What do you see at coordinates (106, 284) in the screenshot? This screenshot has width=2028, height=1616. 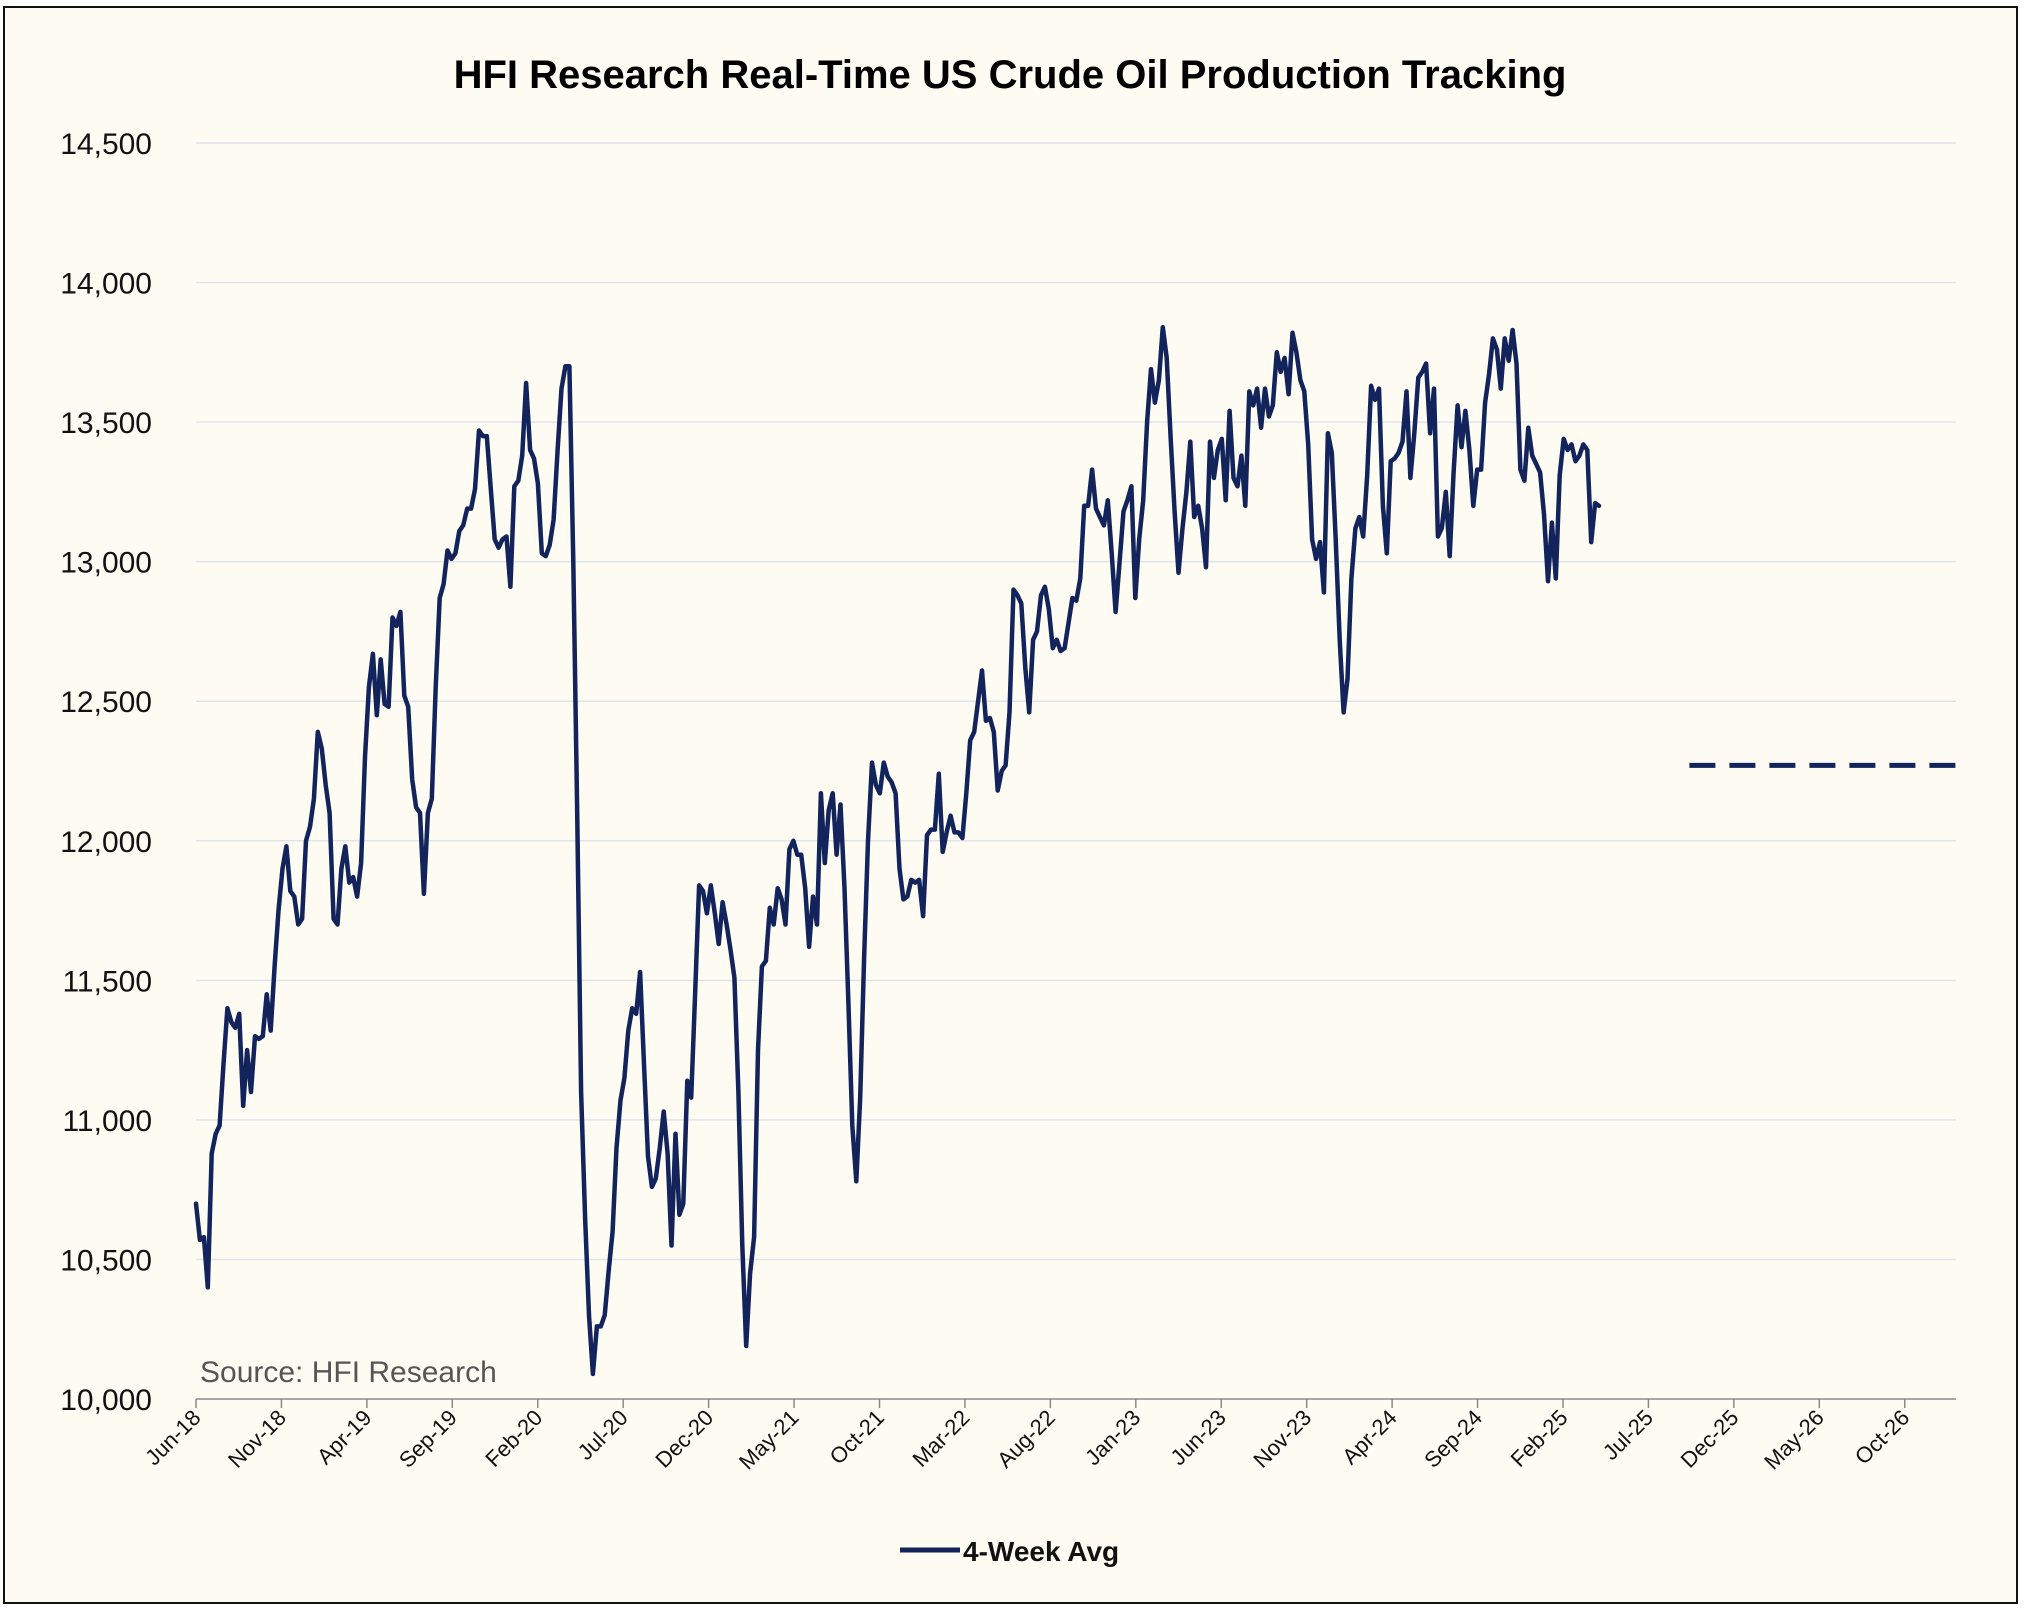 I see `y-tick-label: 14,000` at bounding box center [106, 284].